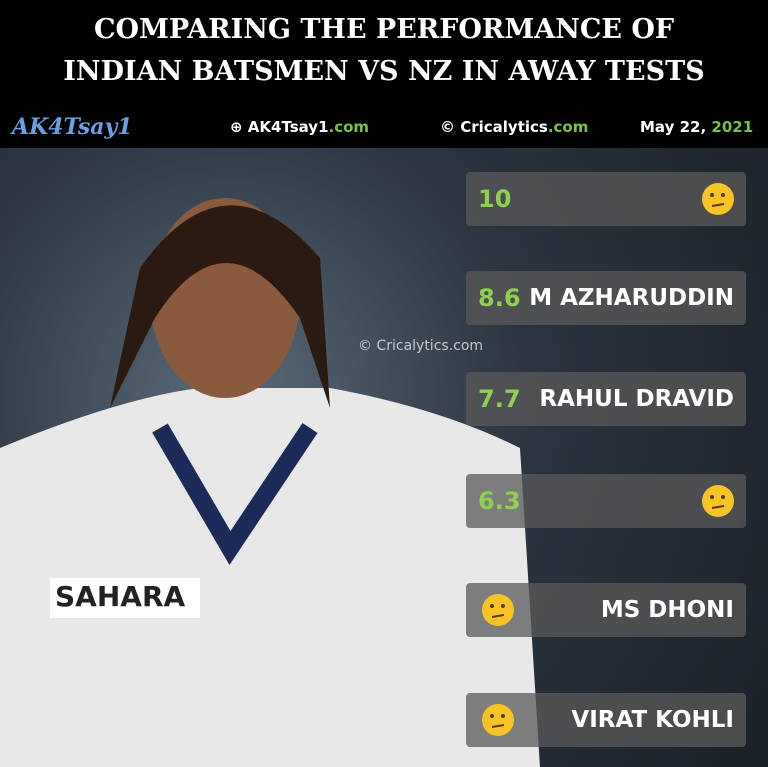 The height and width of the screenshot is (767, 768). I want to click on row: 7.7 RAHUL DRAVID, so click(606, 399).